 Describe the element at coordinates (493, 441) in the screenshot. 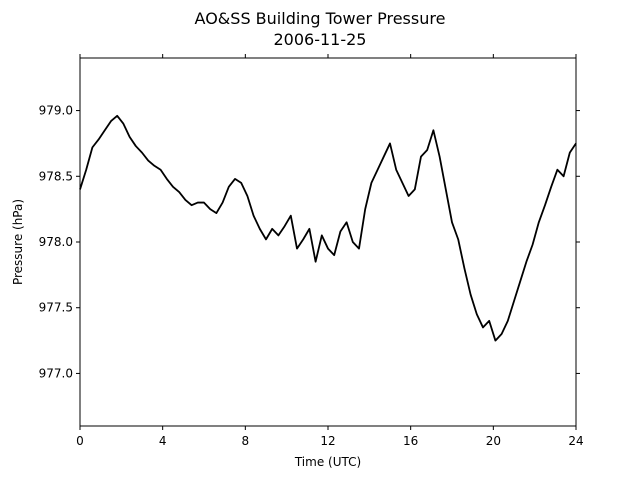

I see `x-tick-label: 20` at that location.